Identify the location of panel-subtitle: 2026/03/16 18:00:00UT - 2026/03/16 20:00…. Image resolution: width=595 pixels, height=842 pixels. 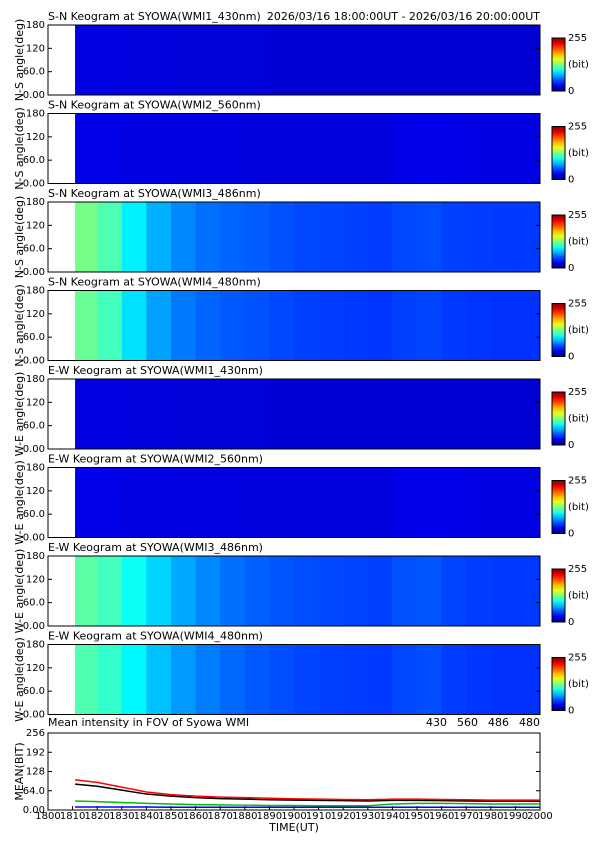
(403, 16).